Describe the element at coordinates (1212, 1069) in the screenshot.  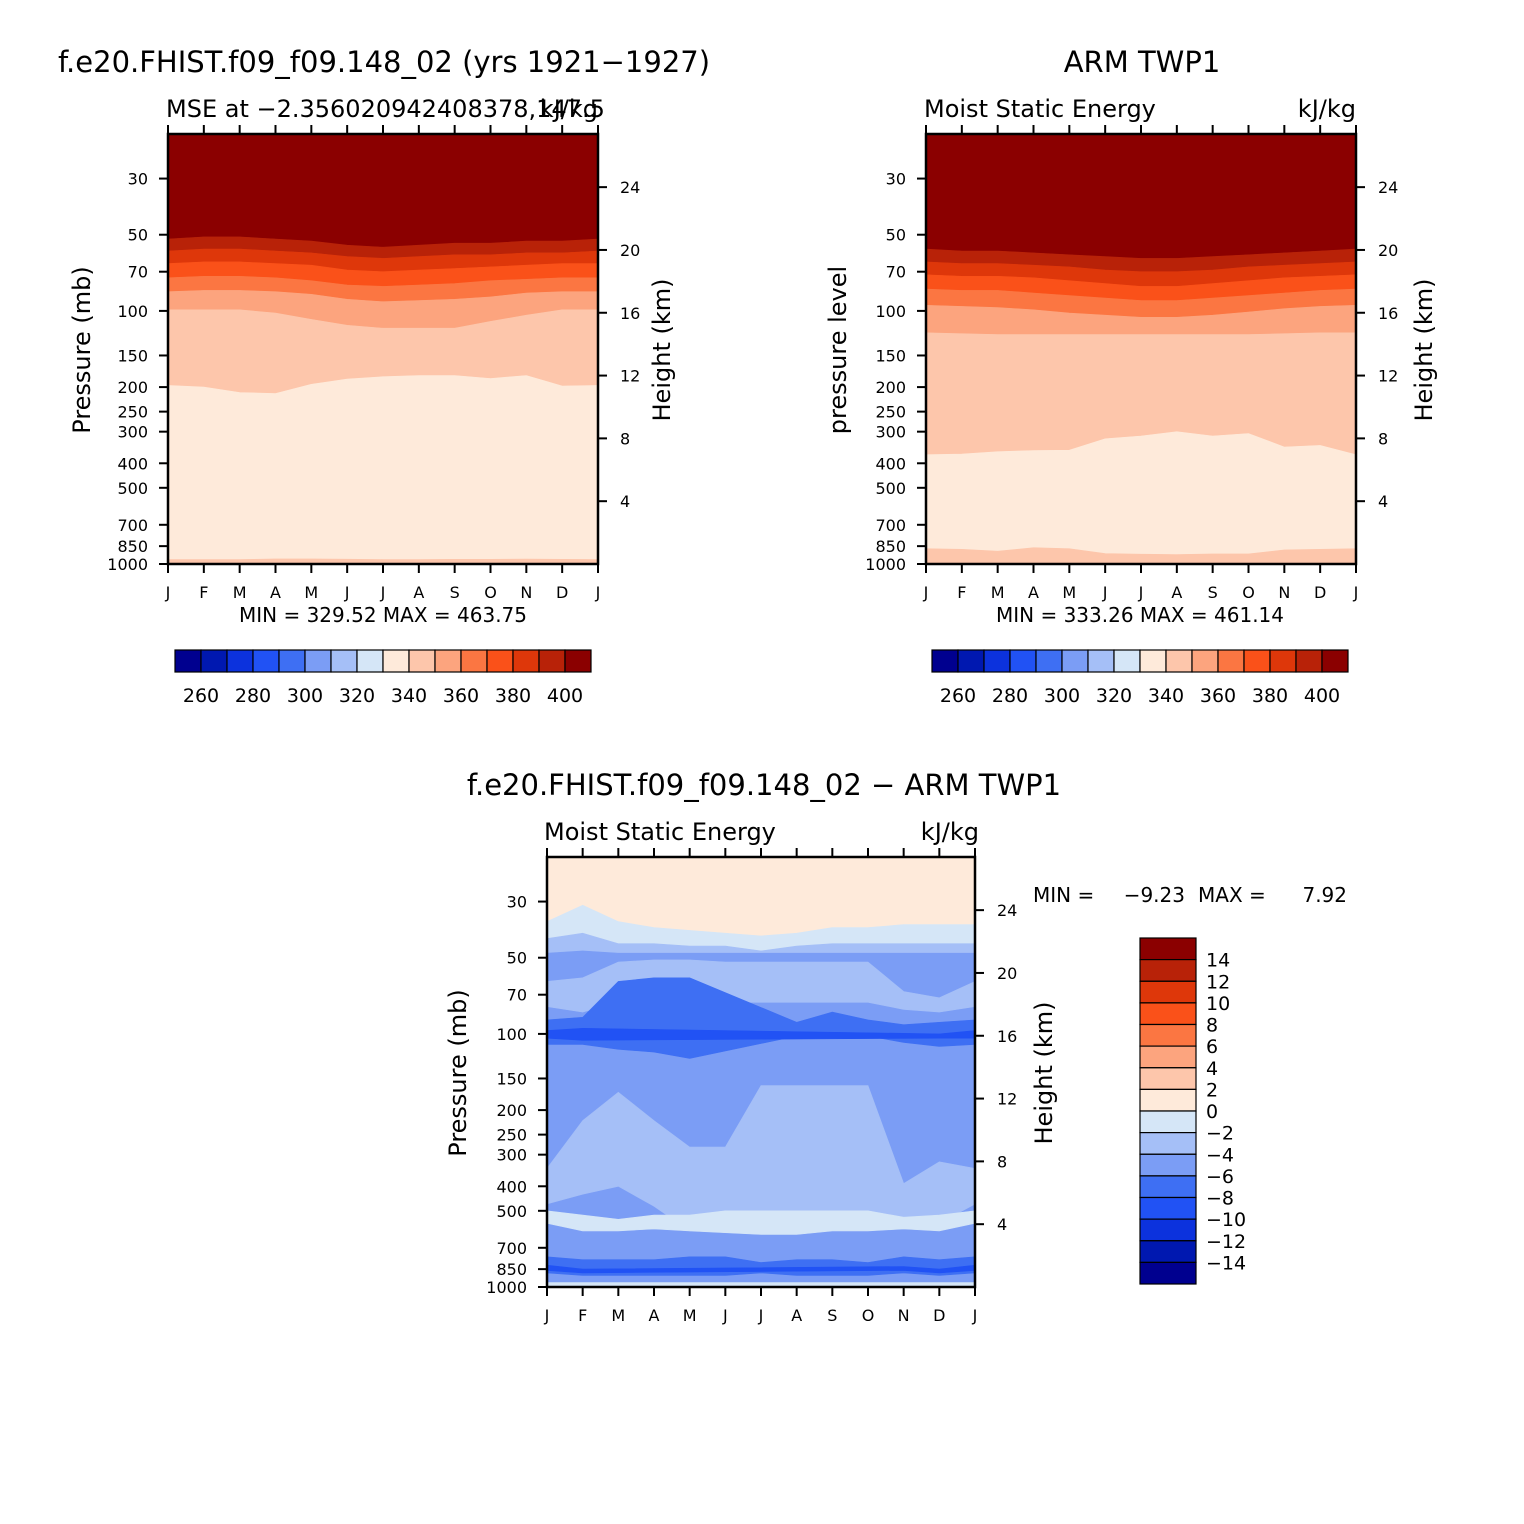
I see `colorbar-label: 4` at that location.